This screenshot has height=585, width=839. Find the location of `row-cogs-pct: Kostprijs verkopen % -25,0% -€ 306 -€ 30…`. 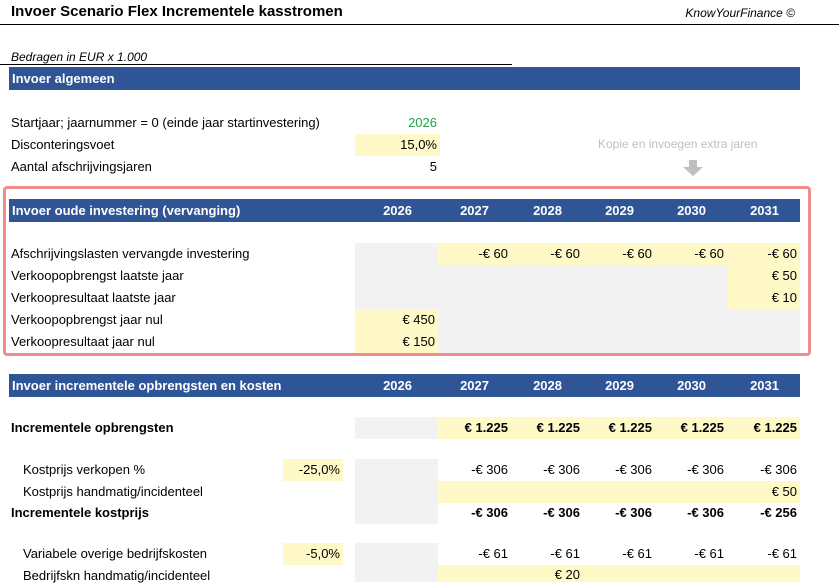

row-cogs-pct: Kostprijs verkopen % -25,0% -€ 306 -€ 30… is located at coordinates (419, 470).